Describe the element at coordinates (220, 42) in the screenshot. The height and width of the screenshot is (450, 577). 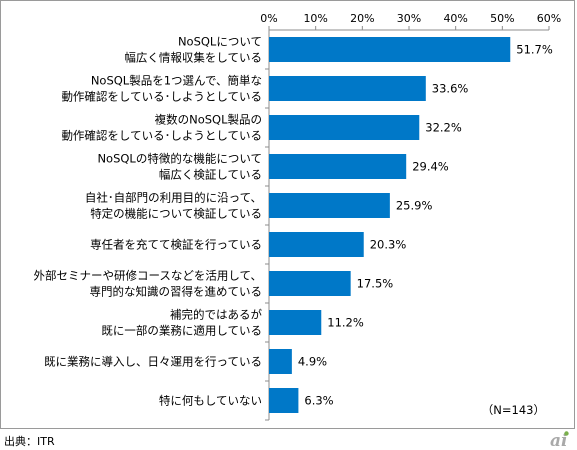
I see `category-label: NoSQLについて` at that location.